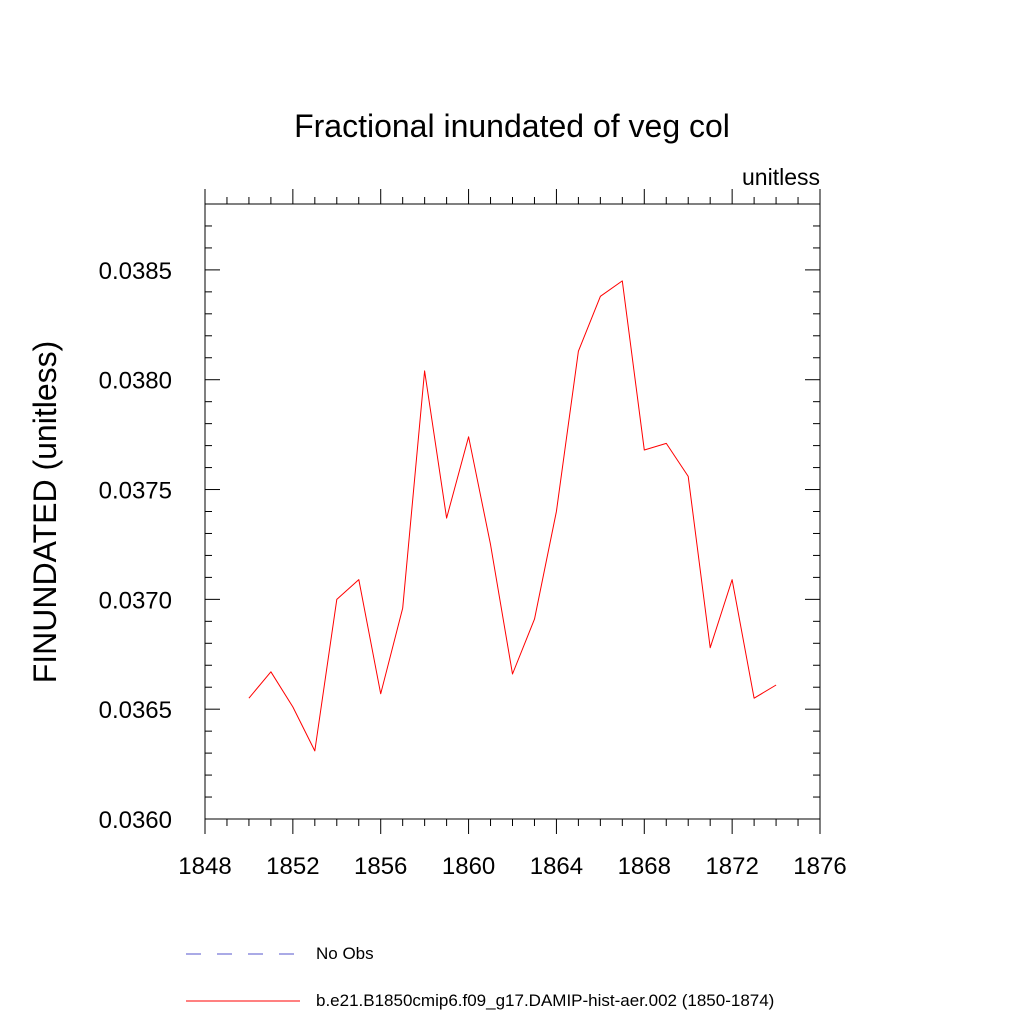  What do you see at coordinates (135, 600) in the screenshot?
I see `y-tick-label: 0.0370` at bounding box center [135, 600].